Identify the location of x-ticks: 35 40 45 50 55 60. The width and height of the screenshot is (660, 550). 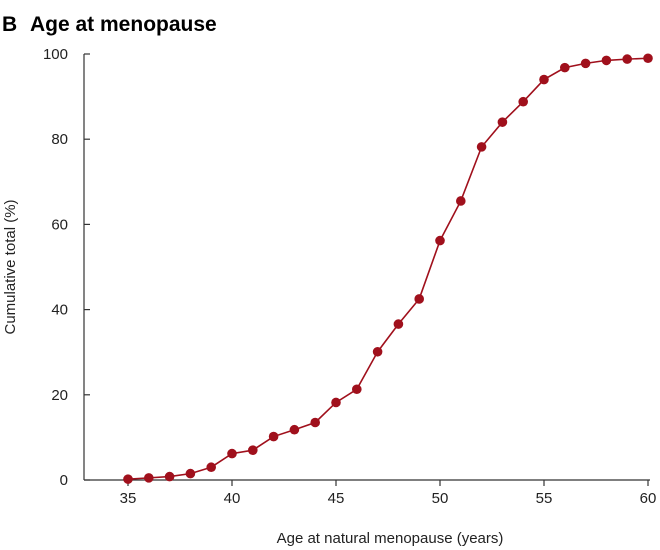
(388, 493).